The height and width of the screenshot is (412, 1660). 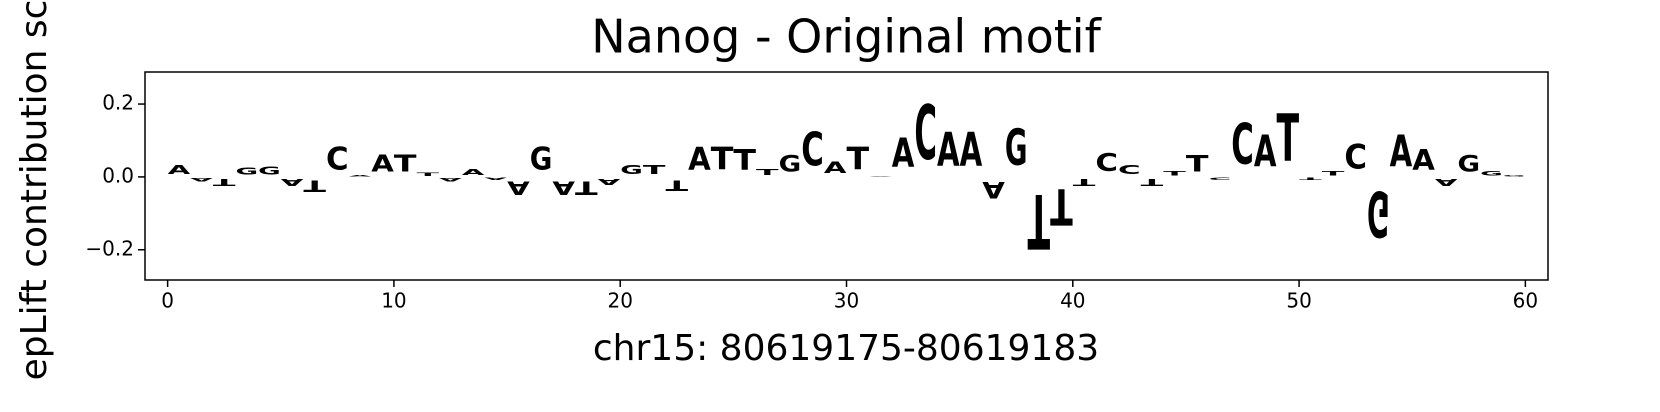 What do you see at coordinates (118, 103) in the screenshot?
I see `y-tick-label: 0.2` at bounding box center [118, 103].